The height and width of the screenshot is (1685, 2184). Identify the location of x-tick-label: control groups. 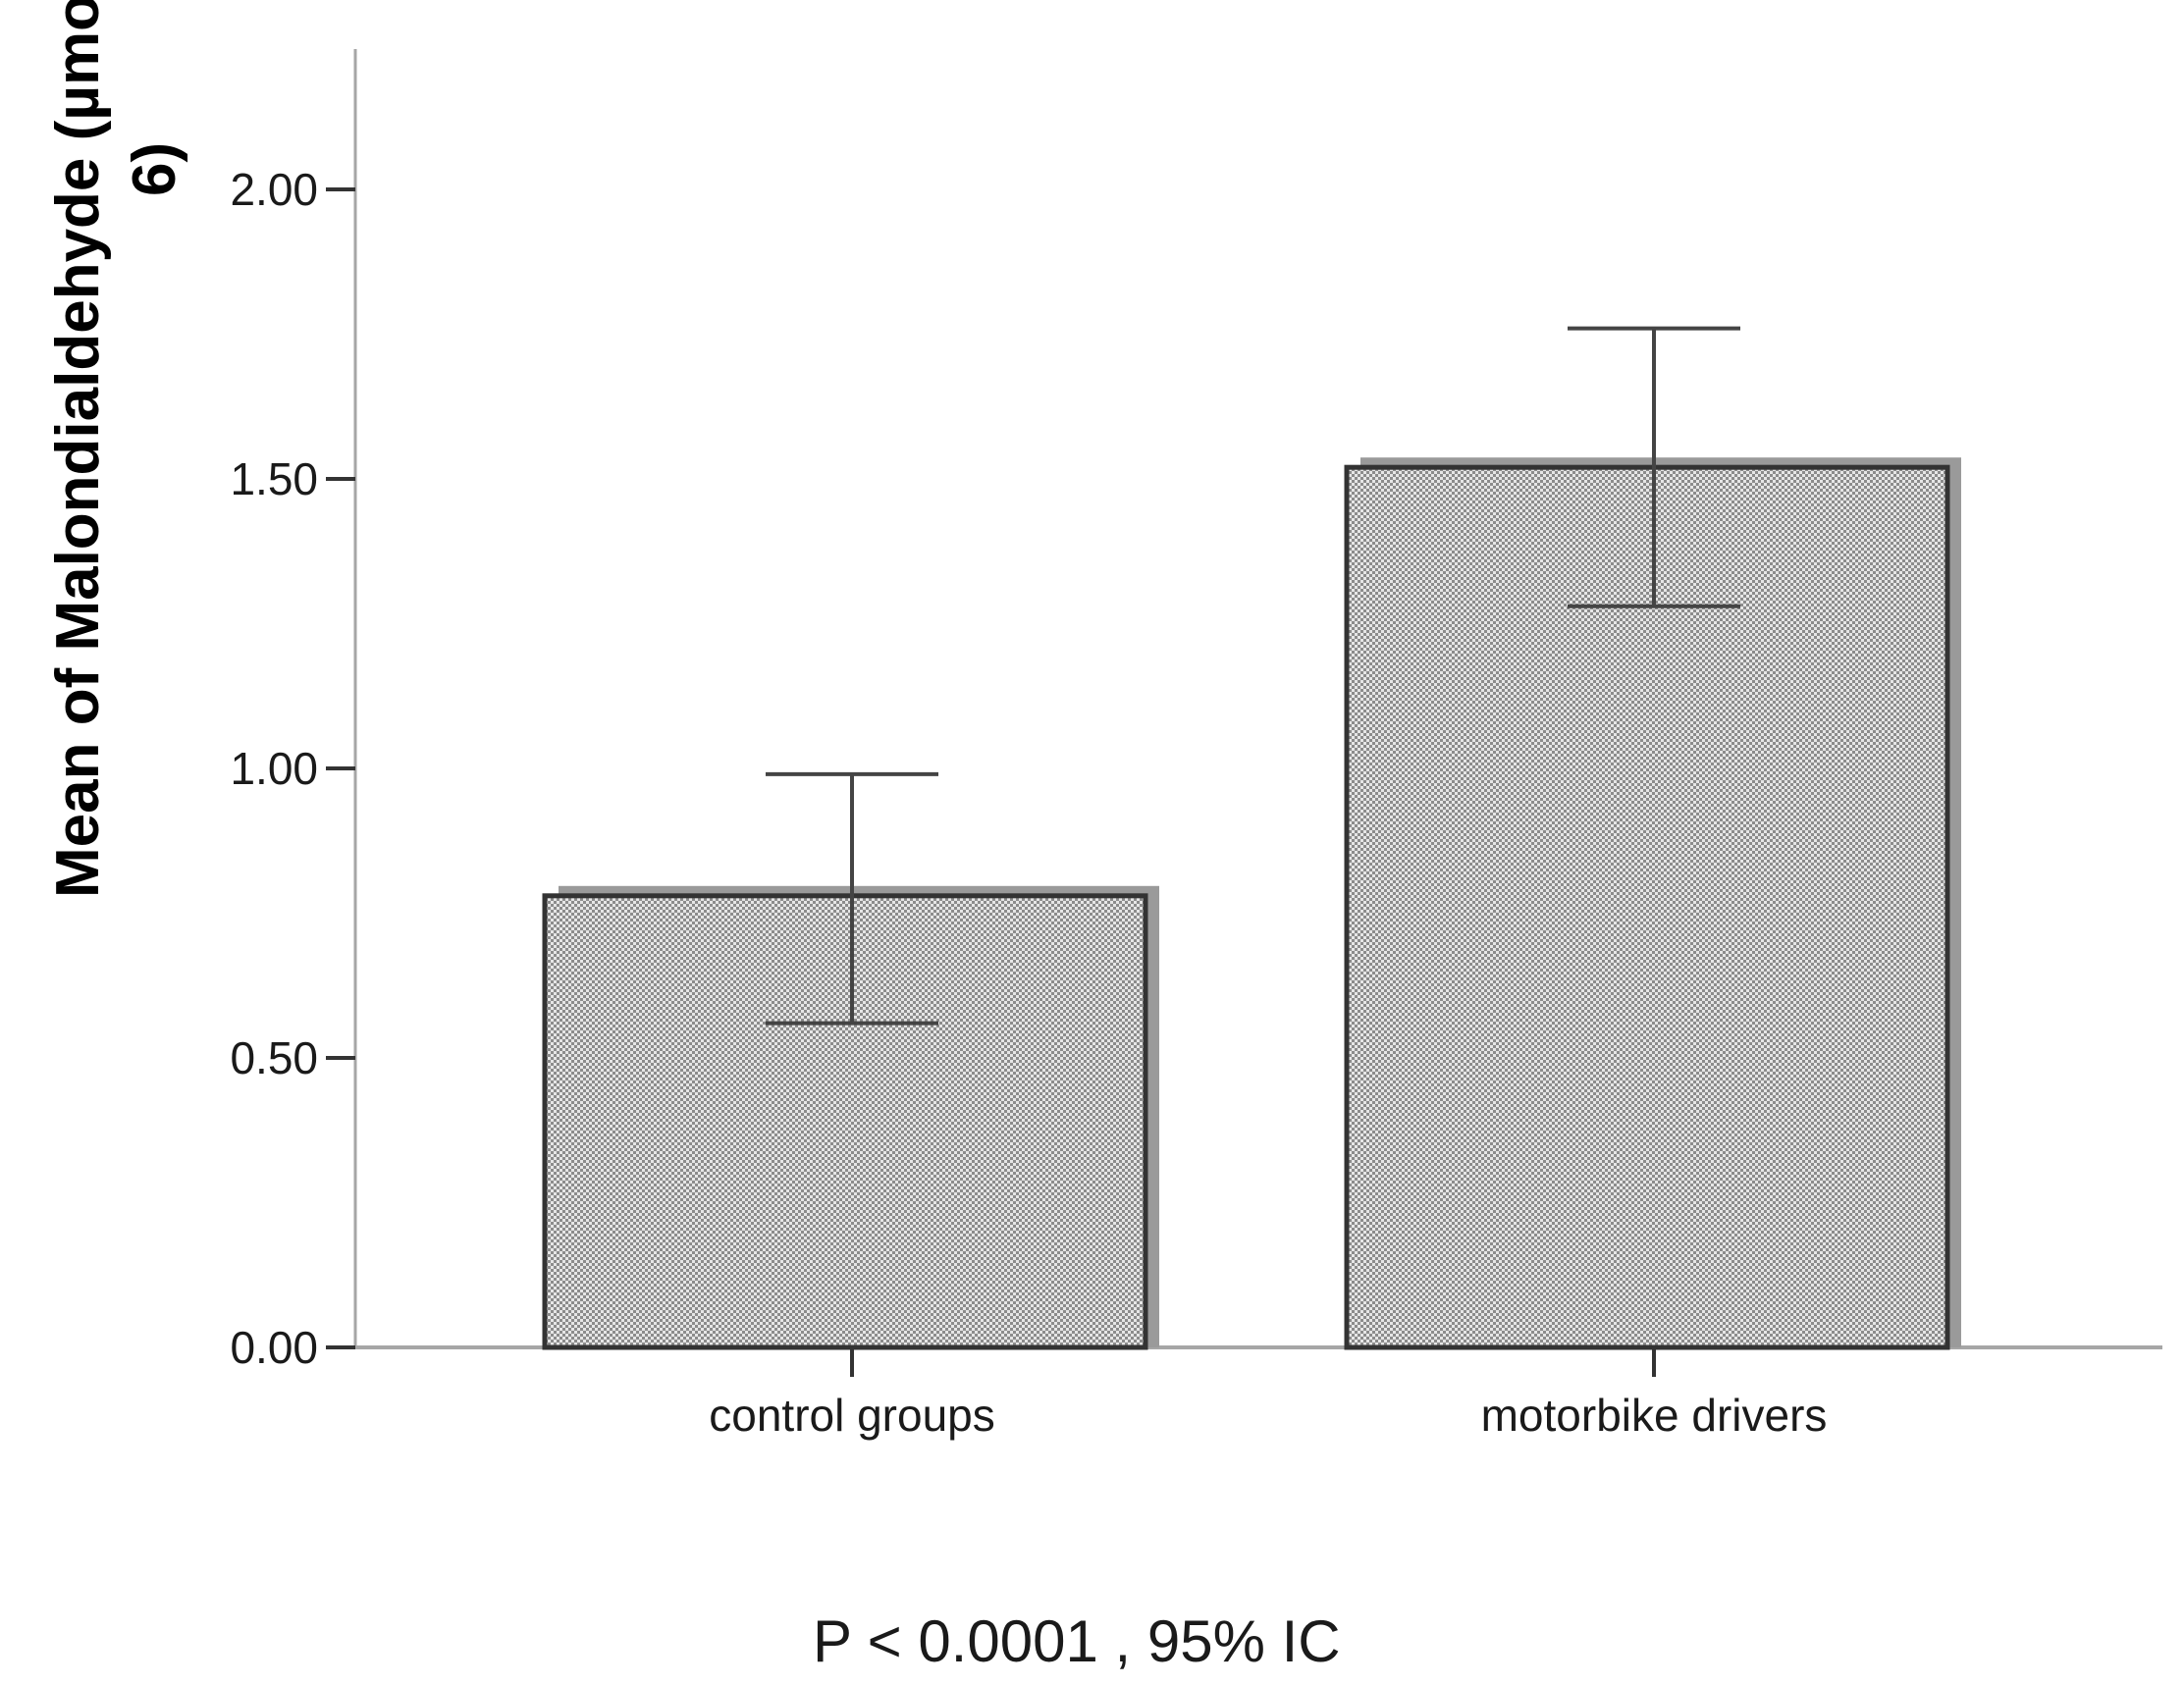
(852, 1415).